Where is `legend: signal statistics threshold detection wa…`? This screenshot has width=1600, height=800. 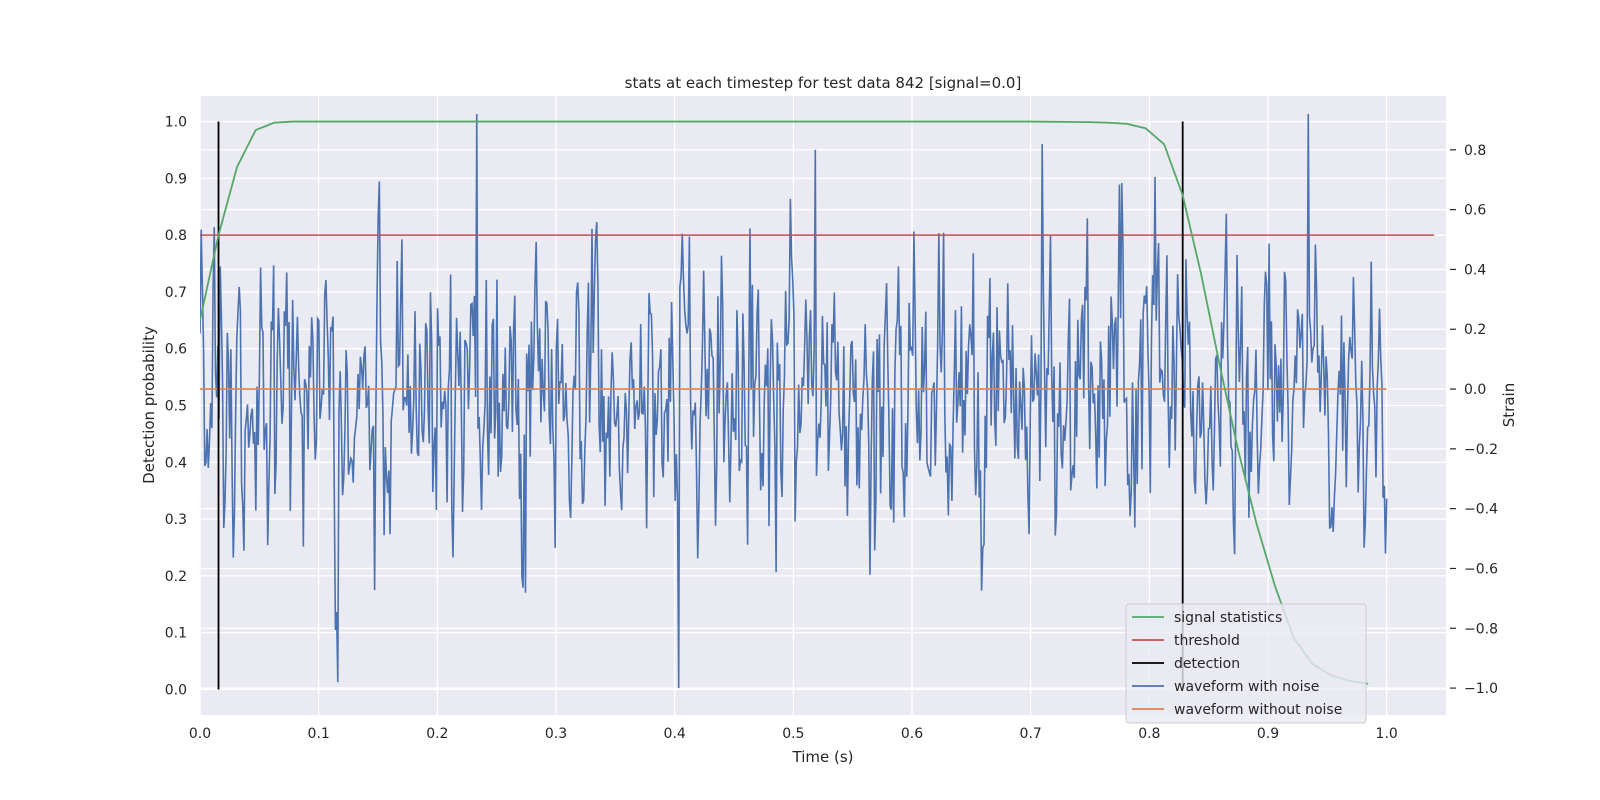
legend: signal statistics threshold detection wa… is located at coordinates (1246, 663).